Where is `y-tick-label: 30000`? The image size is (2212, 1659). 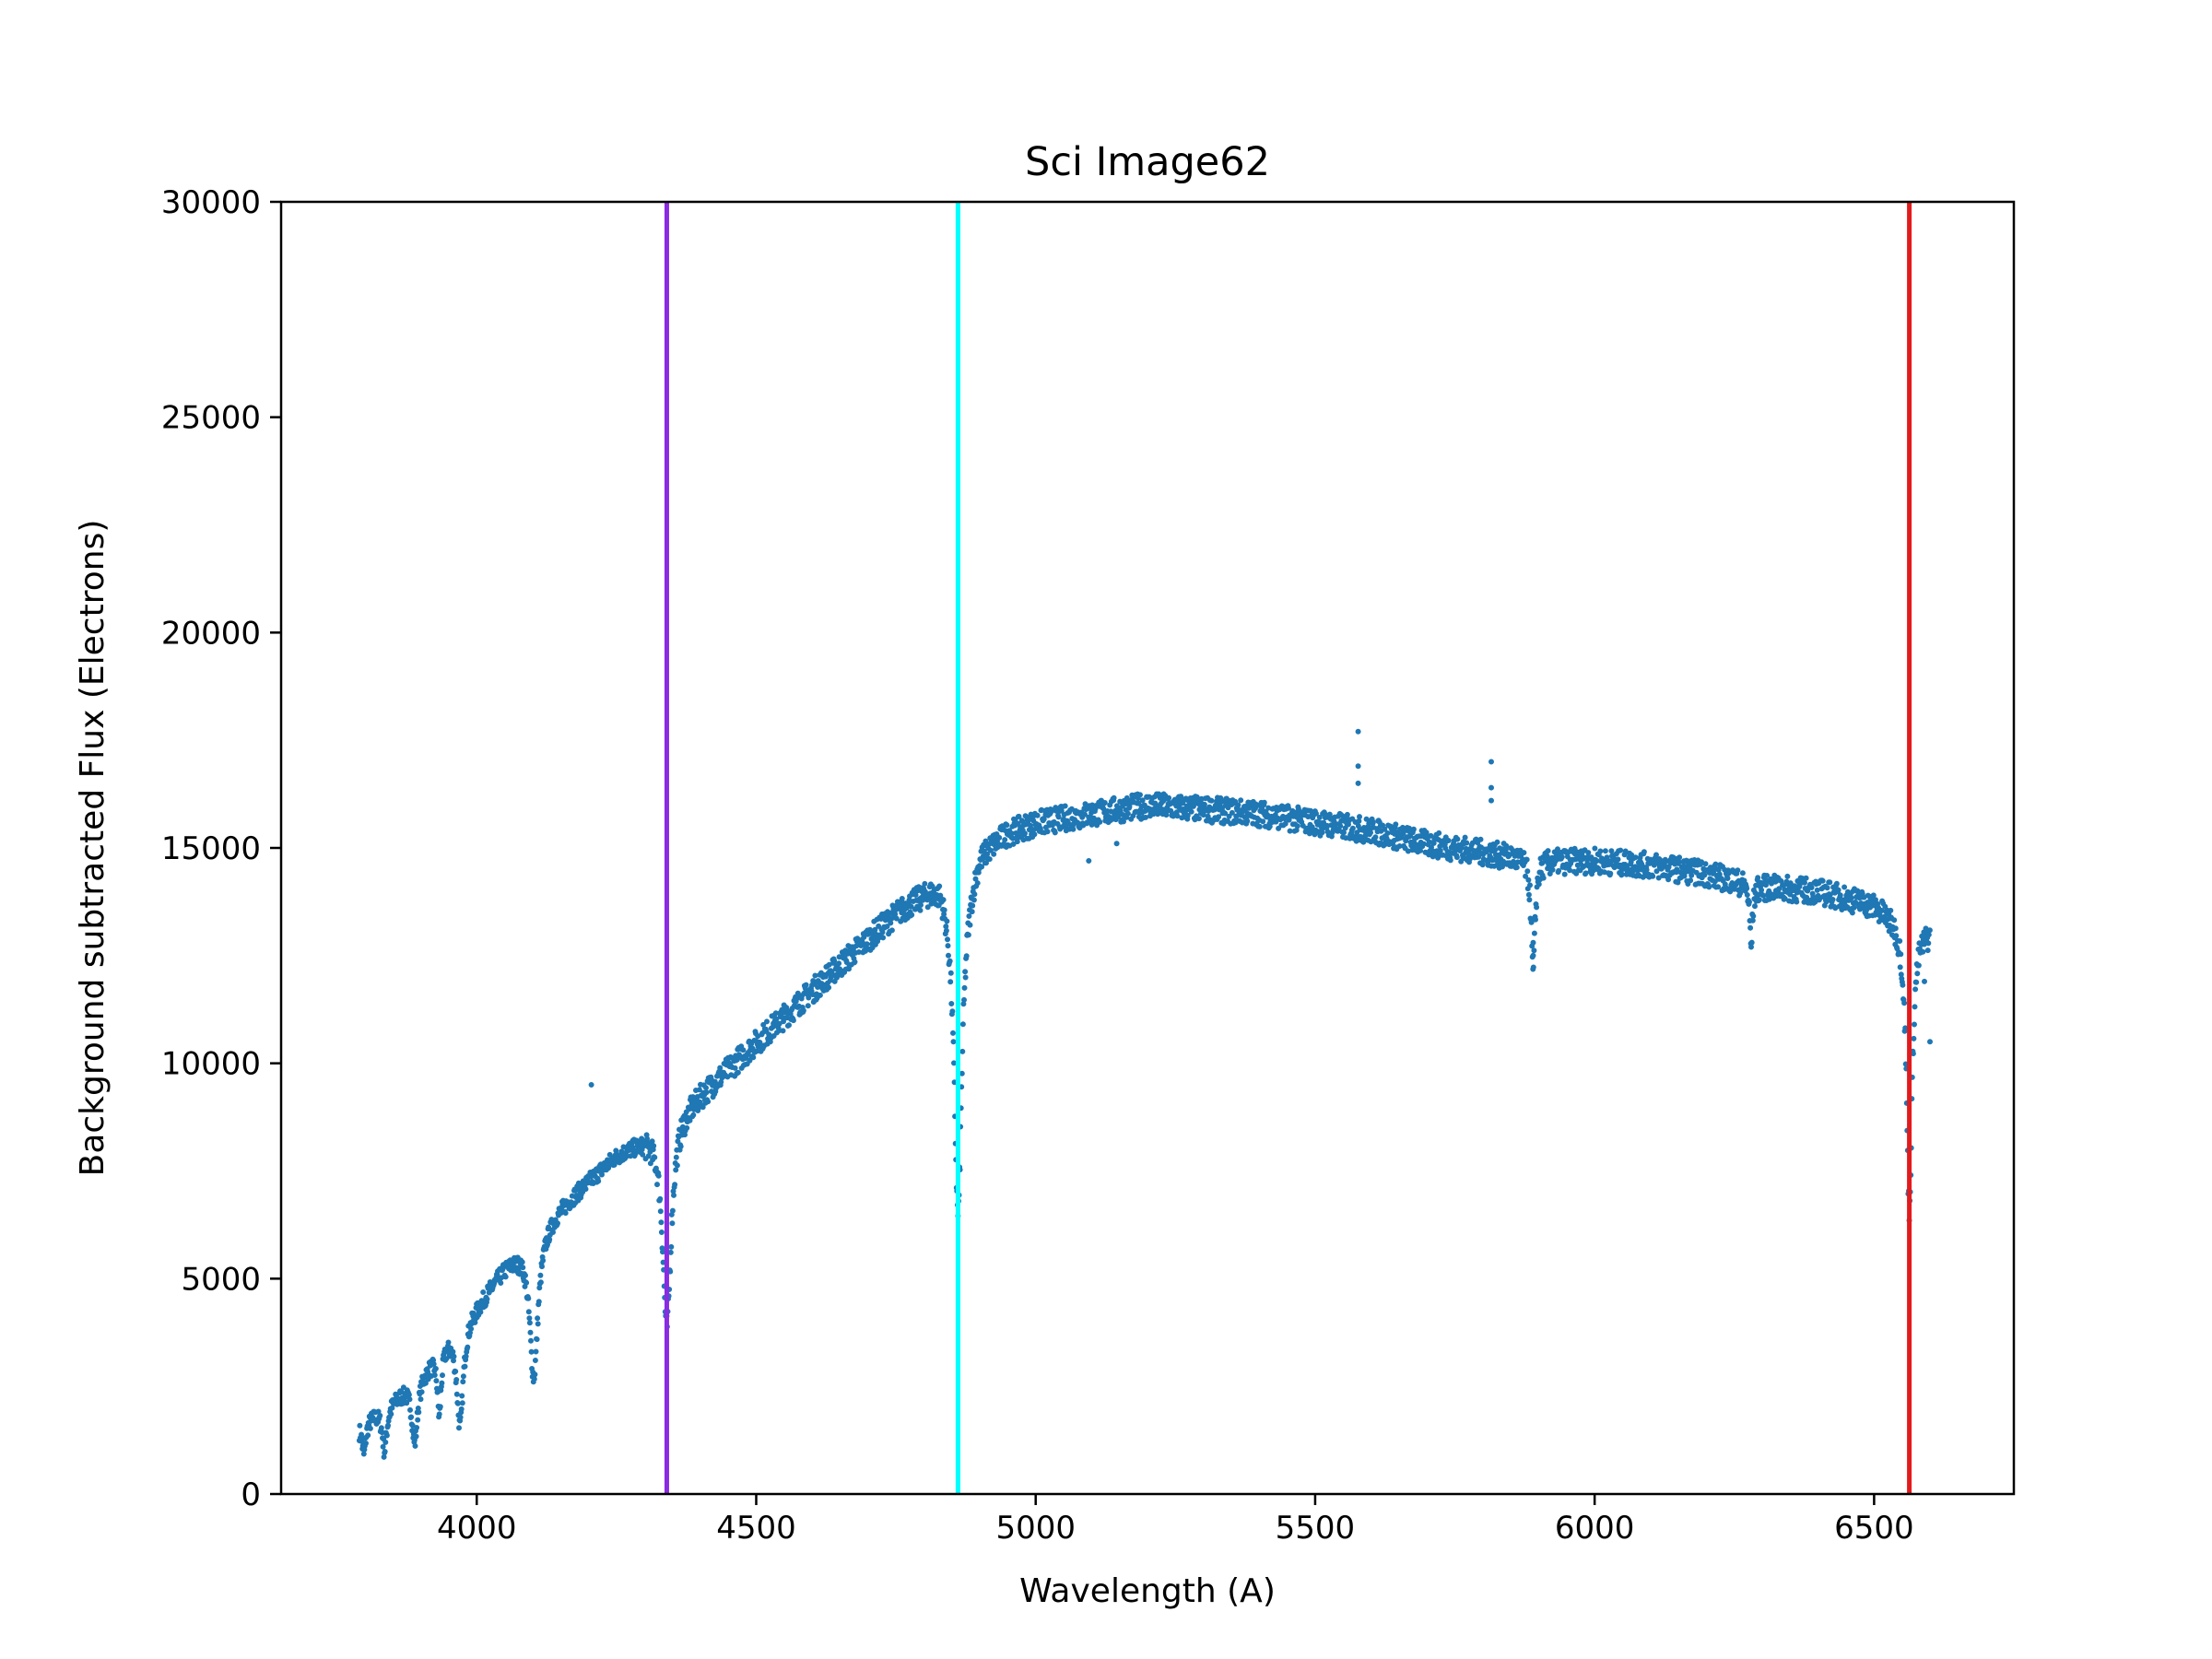 y-tick-label: 30000 is located at coordinates (211, 202).